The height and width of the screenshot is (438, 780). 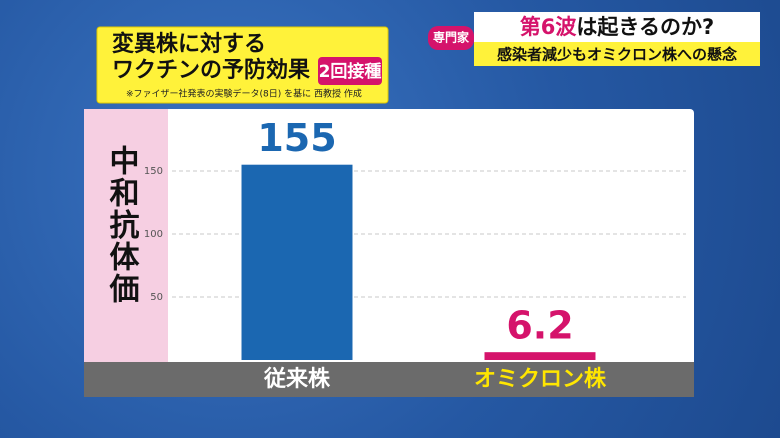 I want to click on tag-bg, so click(x=451, y=38).